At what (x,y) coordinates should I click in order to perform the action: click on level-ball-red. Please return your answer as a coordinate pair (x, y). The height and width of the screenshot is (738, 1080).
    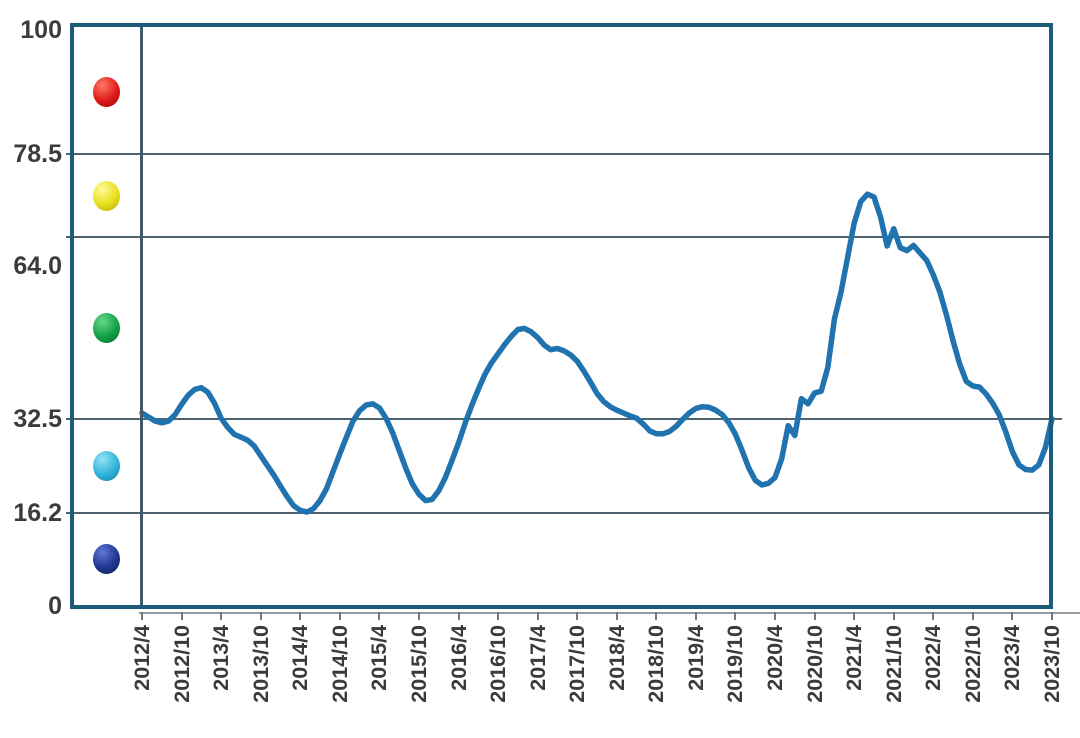
    Looking at the image, I should click on (106, 91).